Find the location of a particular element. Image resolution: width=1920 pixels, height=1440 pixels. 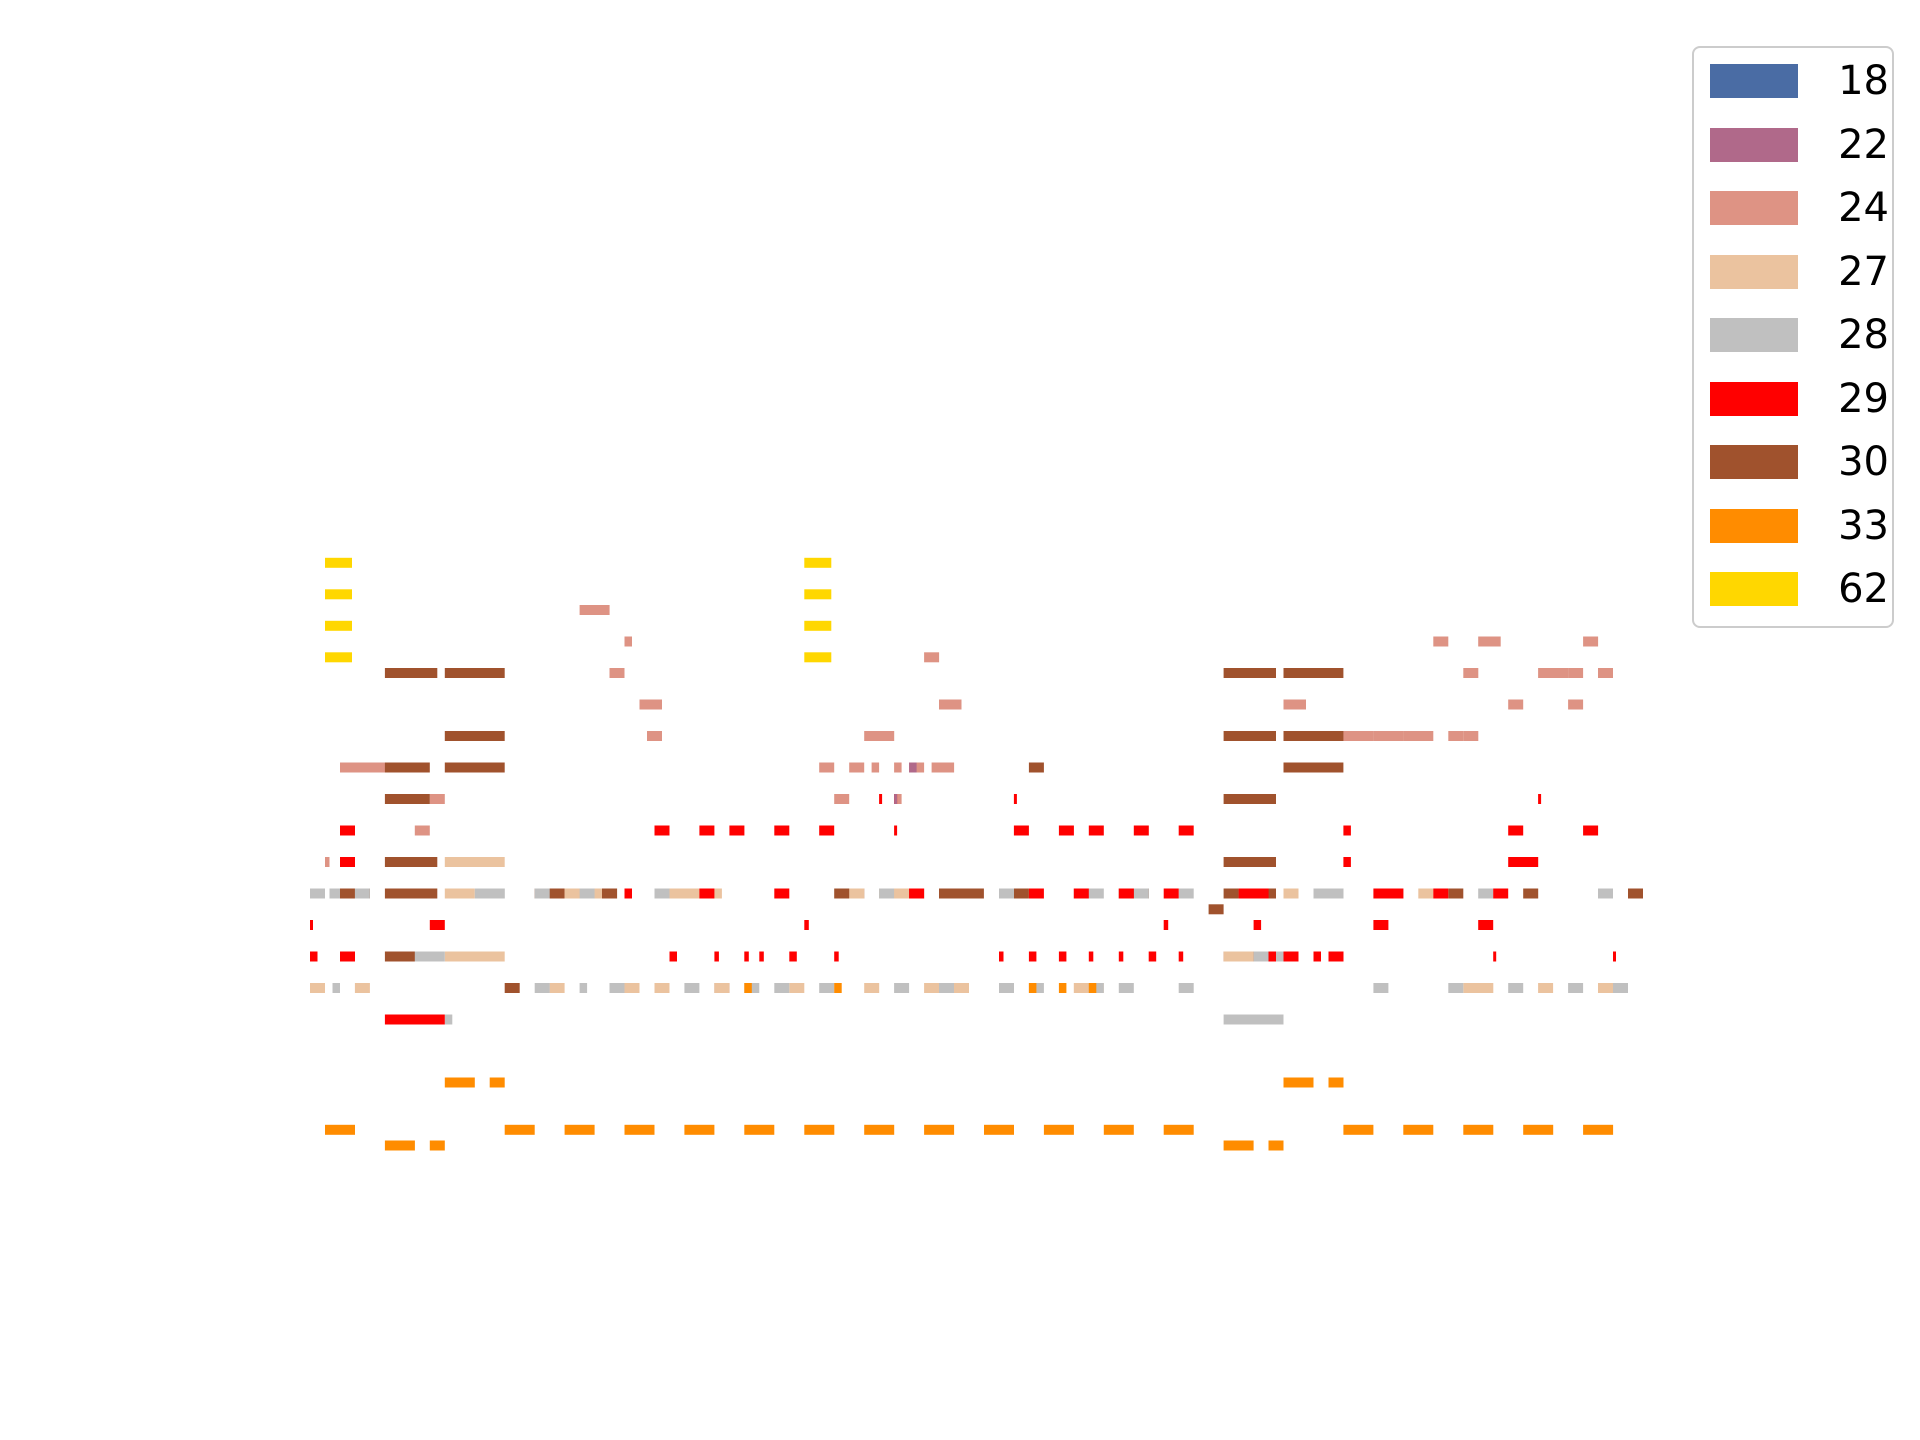

legend-label-33: 33 is located at coordinates (1863, 525).